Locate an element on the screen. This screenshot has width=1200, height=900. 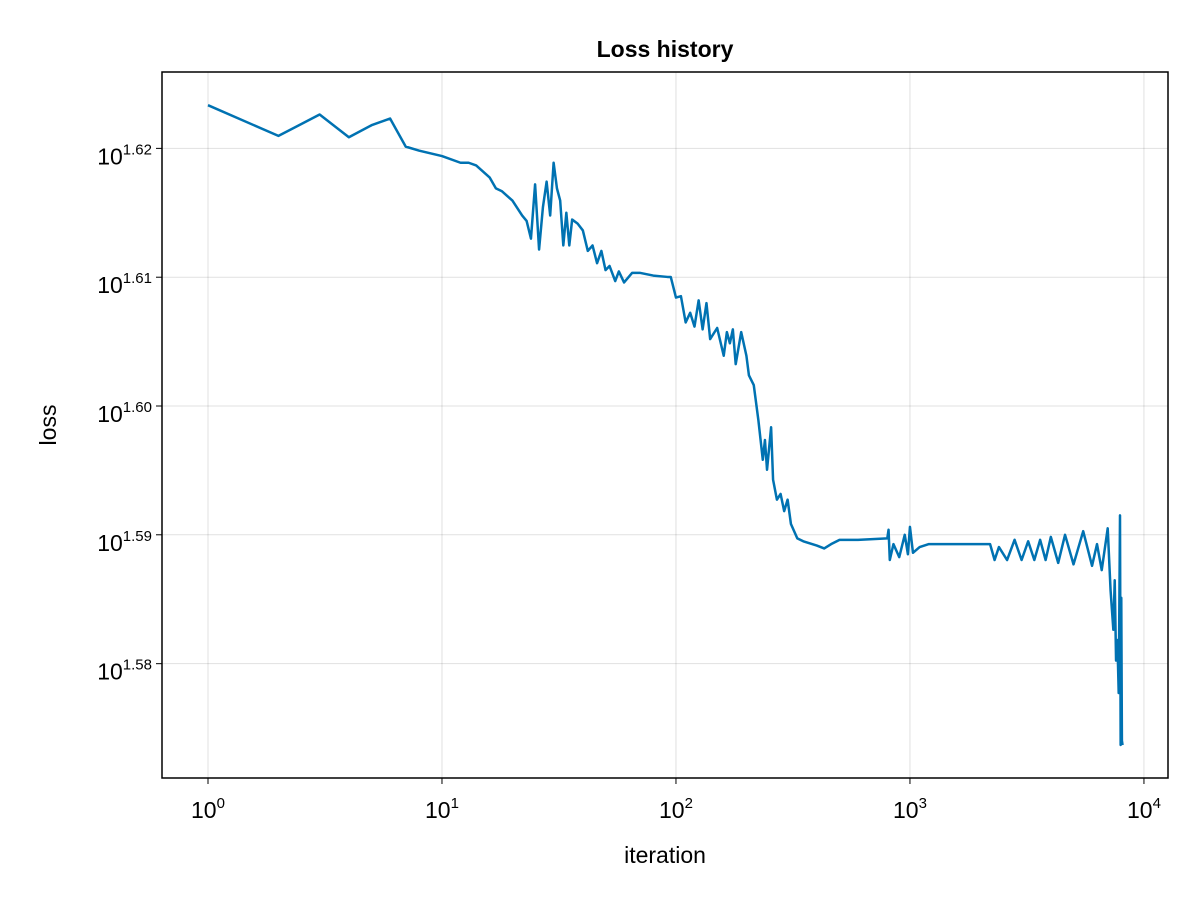
tick-exponent: 1.61 is located at coordinates (137, 278).